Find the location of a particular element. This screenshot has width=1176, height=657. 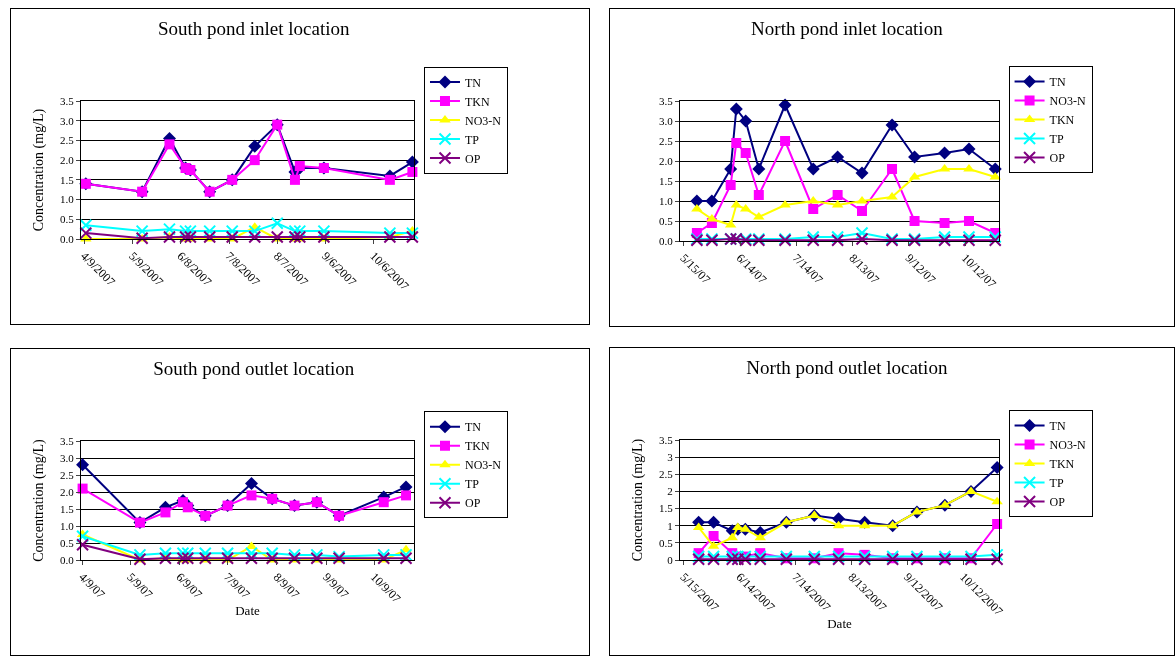

chart-title: South pond outlet location is located at coordinates (254, 368).